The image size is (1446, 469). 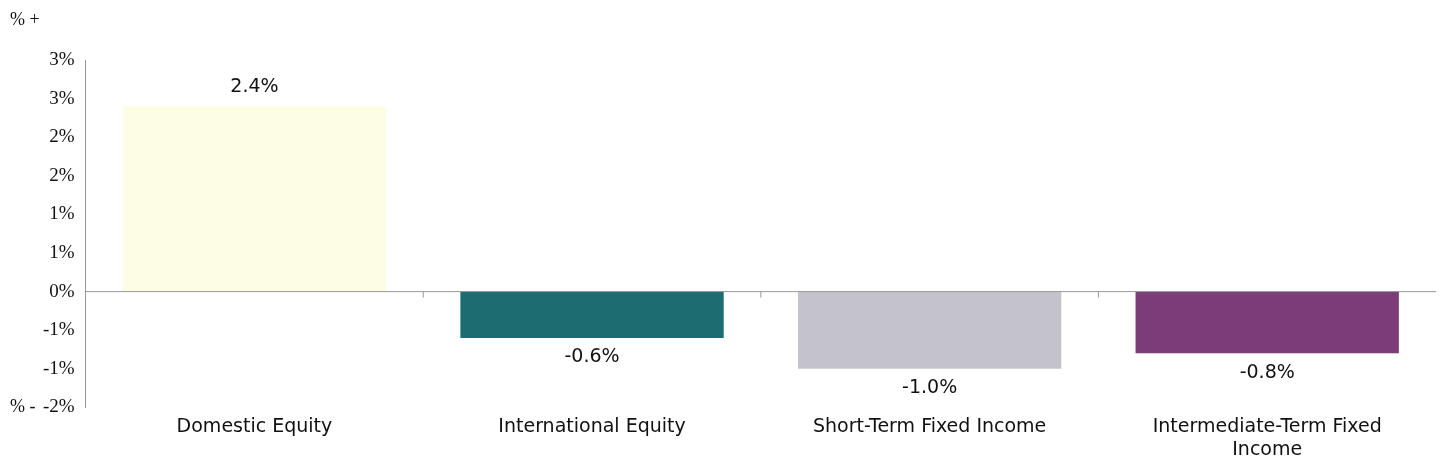 I want to click on x-tick-label: Intermediate-Term Fixed Income, so click(x=1267, y=436).